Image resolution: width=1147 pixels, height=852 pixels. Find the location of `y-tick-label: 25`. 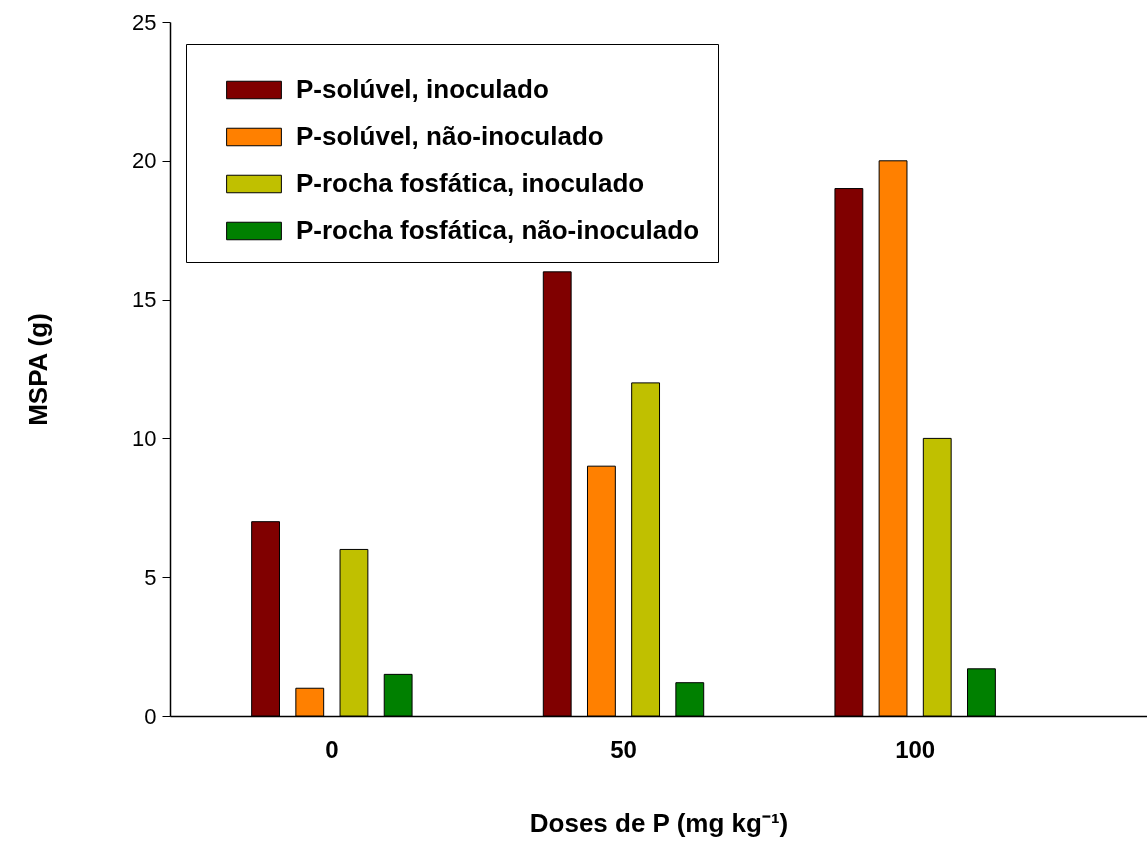

y-tick-label: 25 is located at coordinates (144, 22).